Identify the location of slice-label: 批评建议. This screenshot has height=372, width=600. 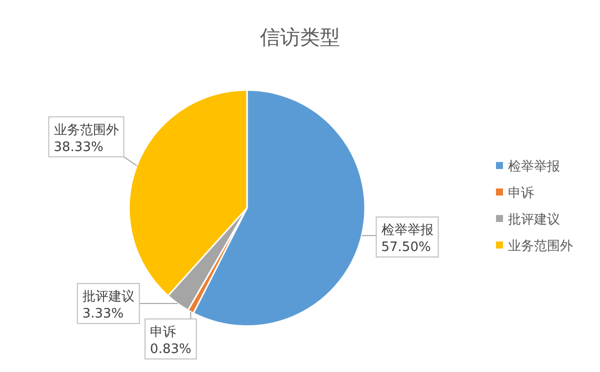
(108, 297).